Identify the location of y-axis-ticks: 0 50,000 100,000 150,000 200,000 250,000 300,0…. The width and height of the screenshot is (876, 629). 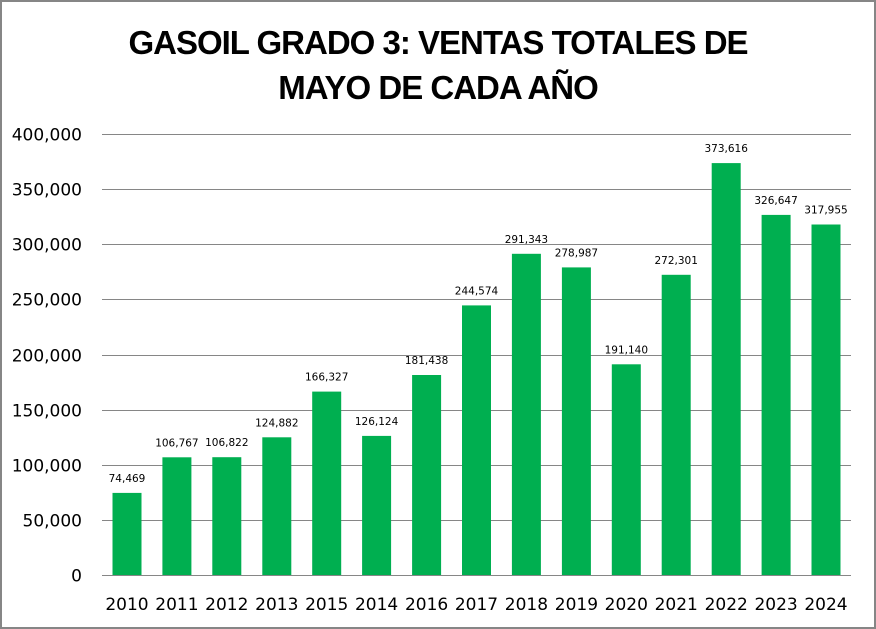
(47, 356).